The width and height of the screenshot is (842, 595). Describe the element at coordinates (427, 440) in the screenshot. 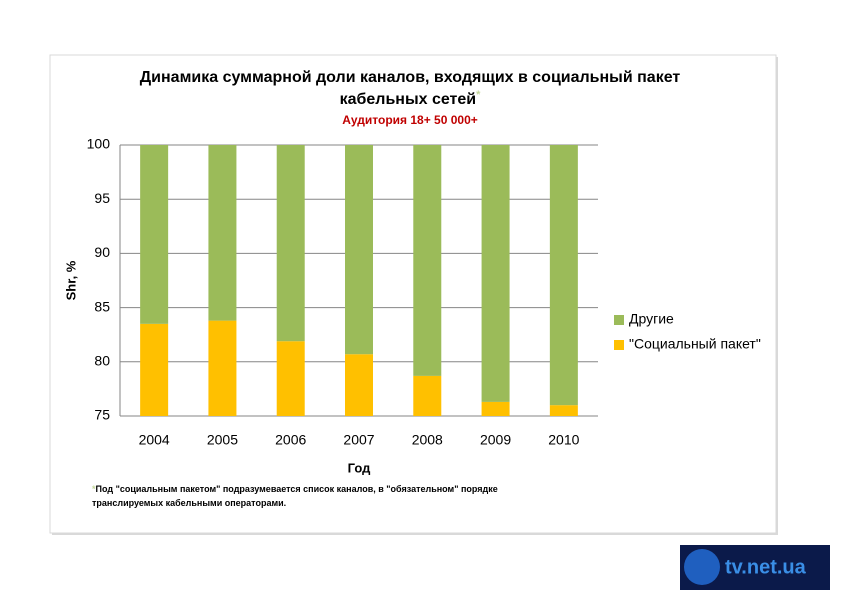

I see `x-tick-label: 2008` at that location.